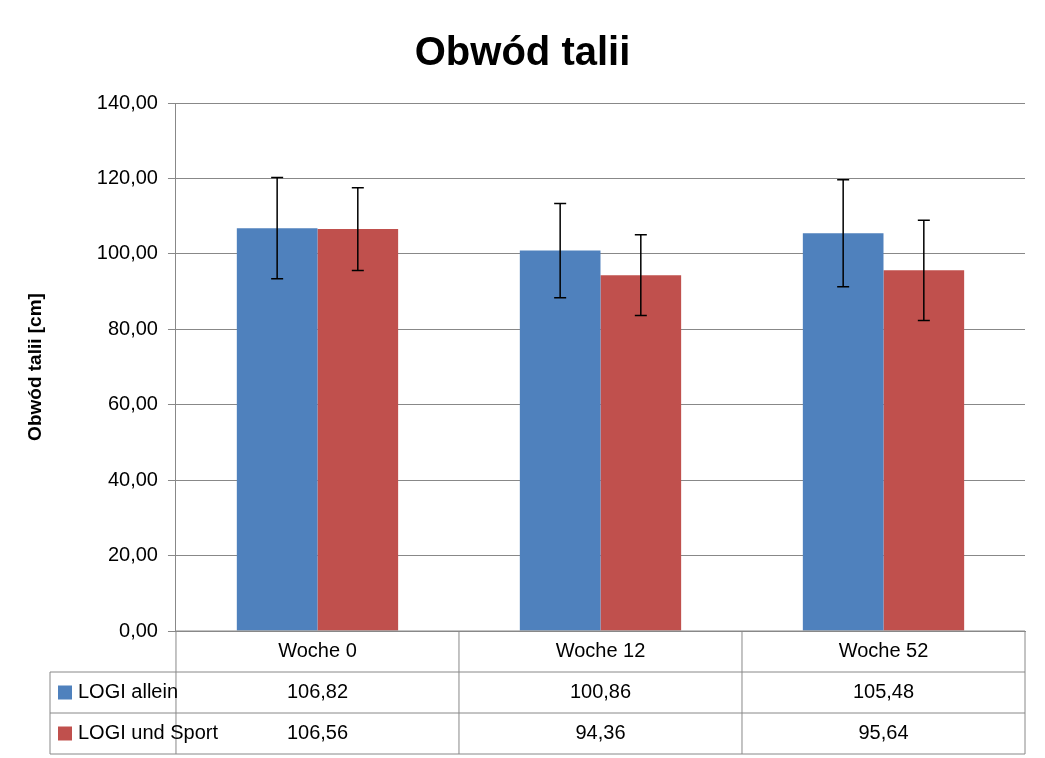 This screenshot has width=1045, height=758. I want to click on x-tick-label: Woche 12, so click(600, 650).